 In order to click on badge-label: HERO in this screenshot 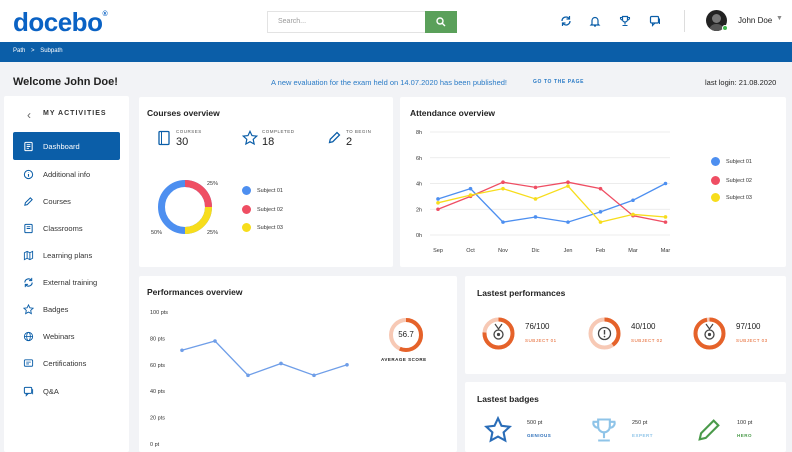, I will do `click(745, 435)`.